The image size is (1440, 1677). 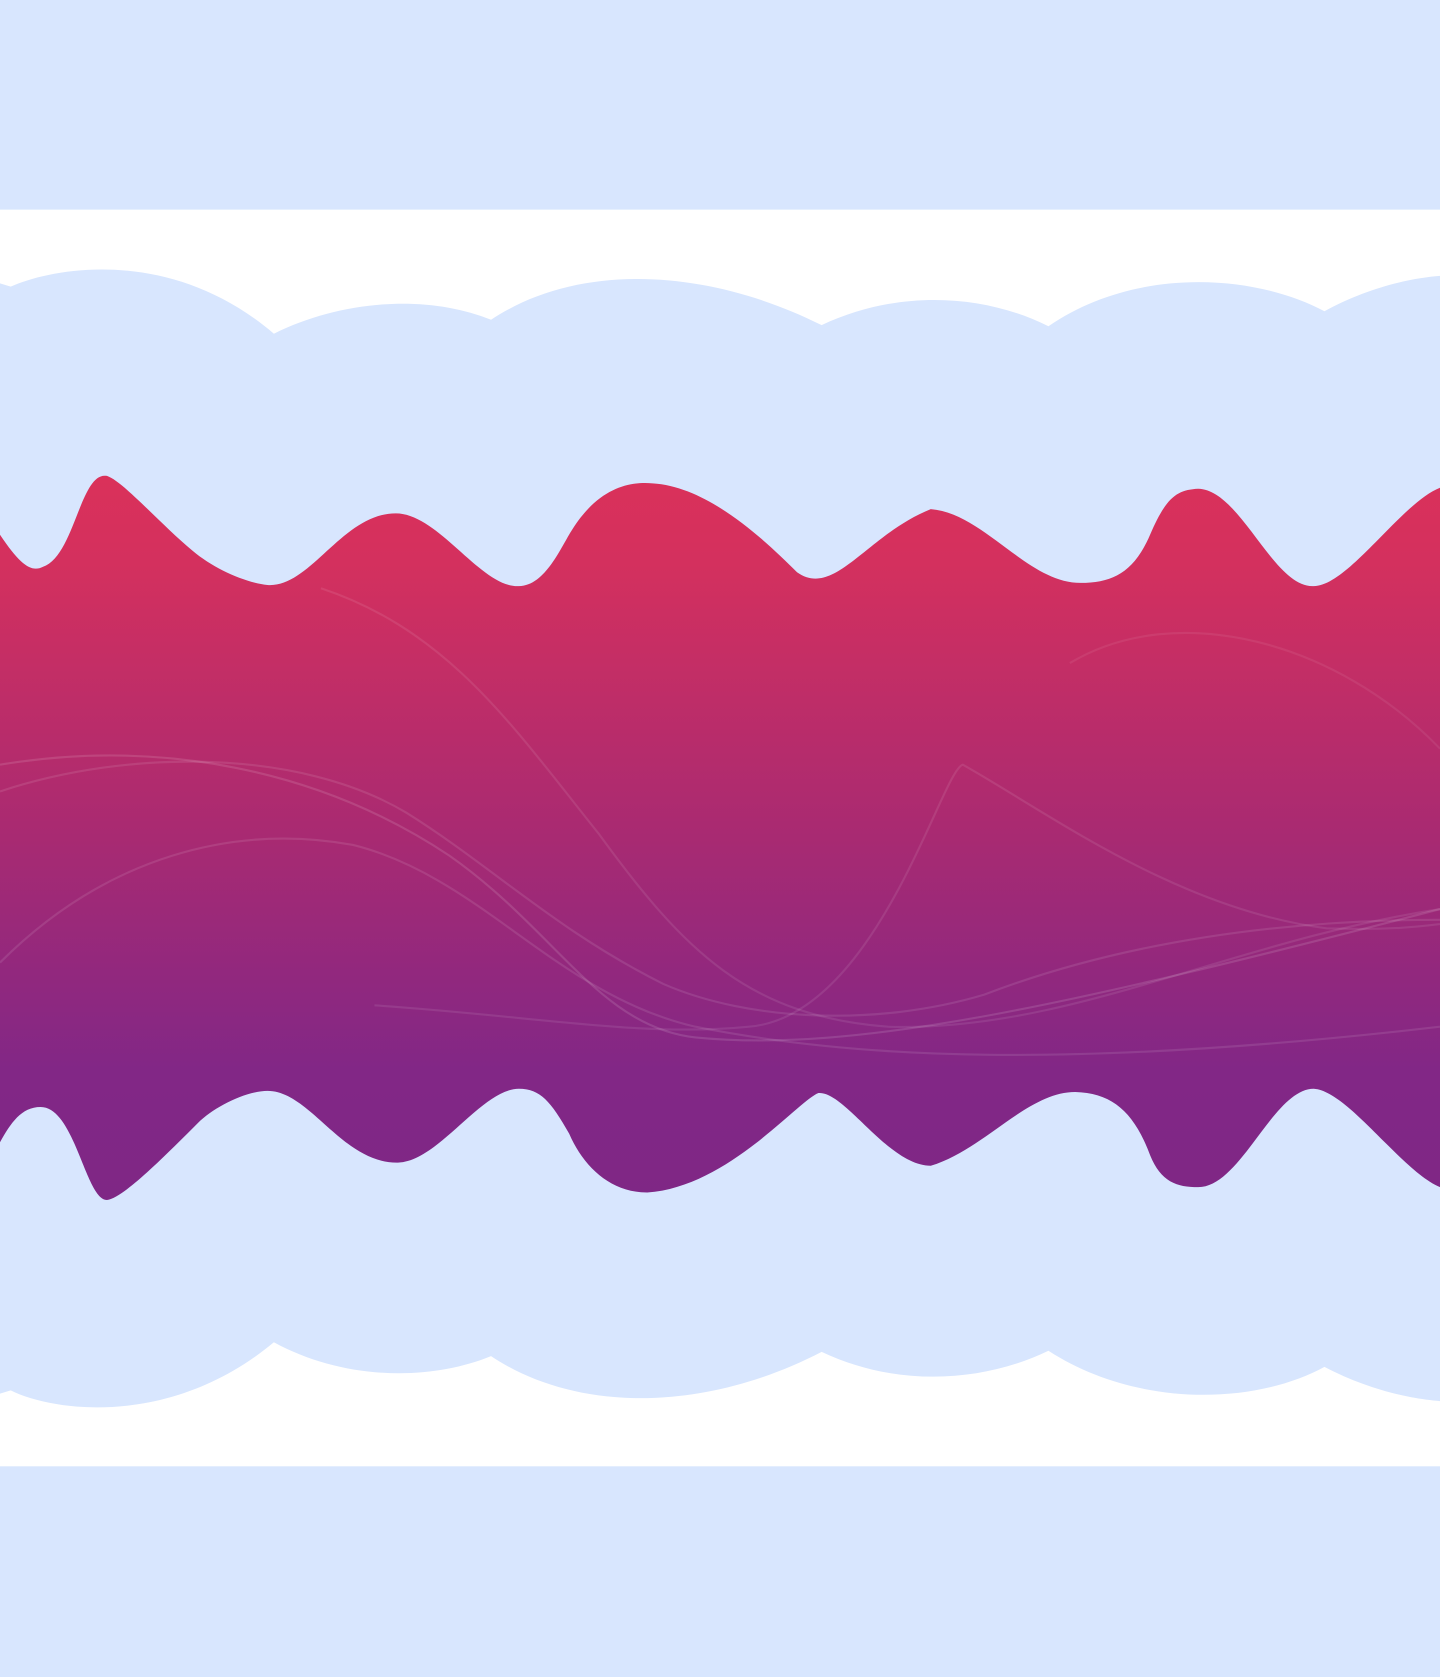 What do you see at coordinates (720, 105) in the screenshot?
I see `top-band` at bounding box center [720, 105].